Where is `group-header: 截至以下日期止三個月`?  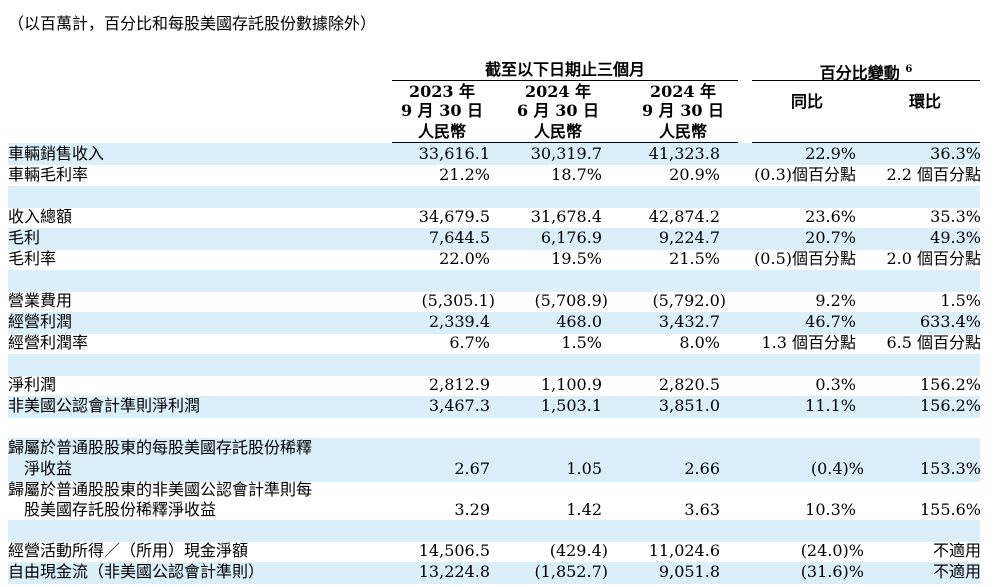
group-header: 截至以下日期止三個月 is located at coordinates (564, 69).